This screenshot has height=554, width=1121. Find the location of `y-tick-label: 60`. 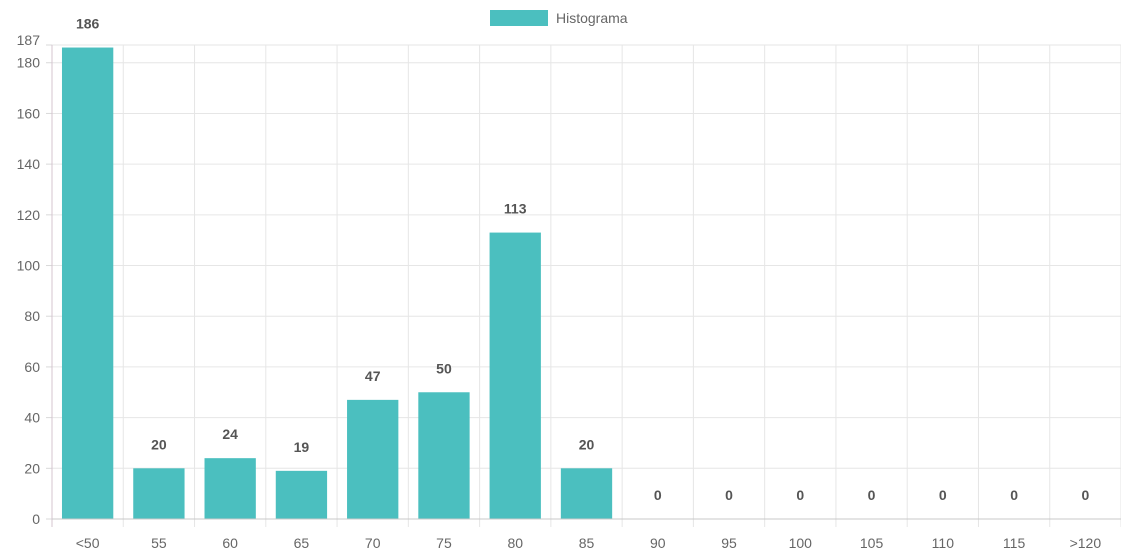

y-tick-label: 60 is located at coordinates (32, 367).